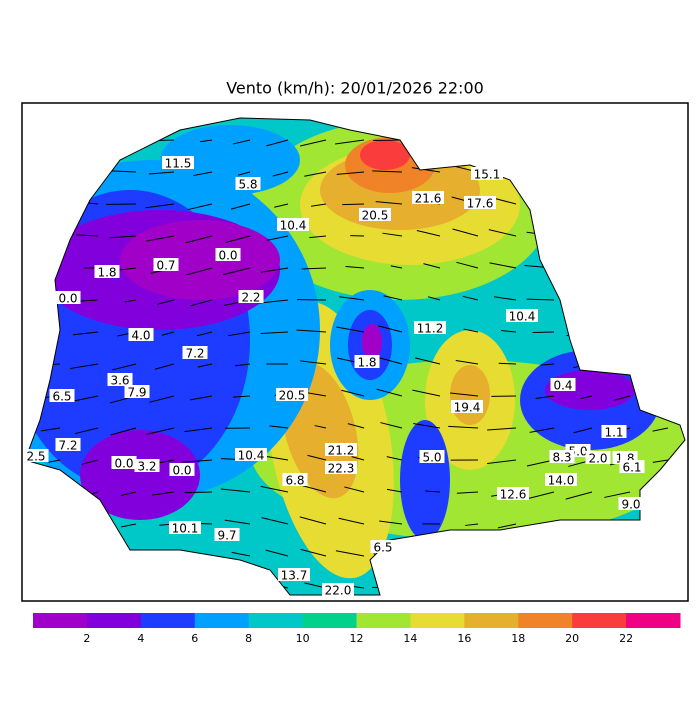 Image resolution: width=700 pixels, height=704 pixels. I want to click on colorbar-tick-label: 22, so click(626, 638).